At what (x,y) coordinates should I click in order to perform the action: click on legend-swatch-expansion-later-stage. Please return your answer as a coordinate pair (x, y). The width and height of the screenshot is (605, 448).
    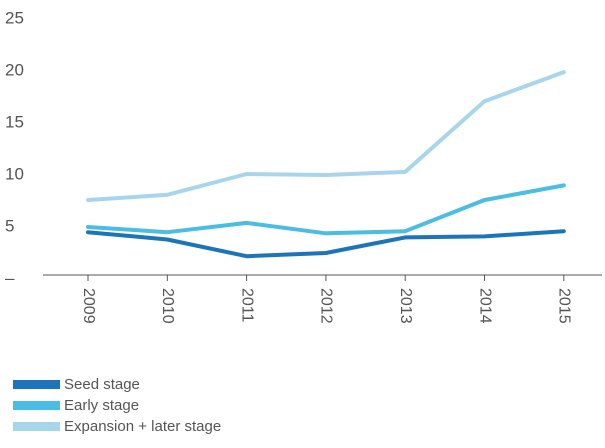
    Looking at the image, I should click on (36, 426).